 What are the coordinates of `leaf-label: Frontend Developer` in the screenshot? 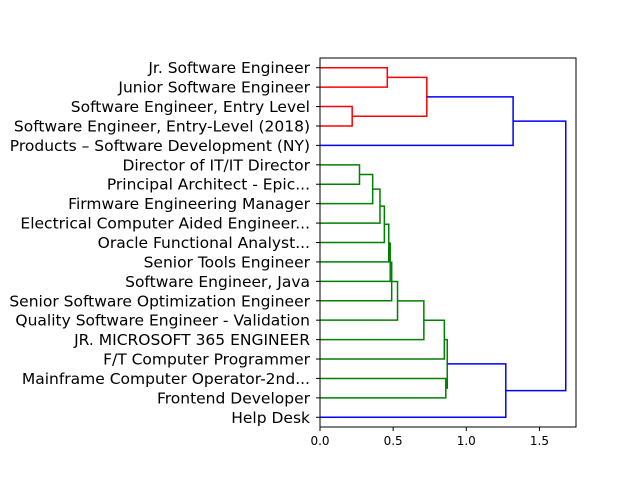 It's located at (234, 398).